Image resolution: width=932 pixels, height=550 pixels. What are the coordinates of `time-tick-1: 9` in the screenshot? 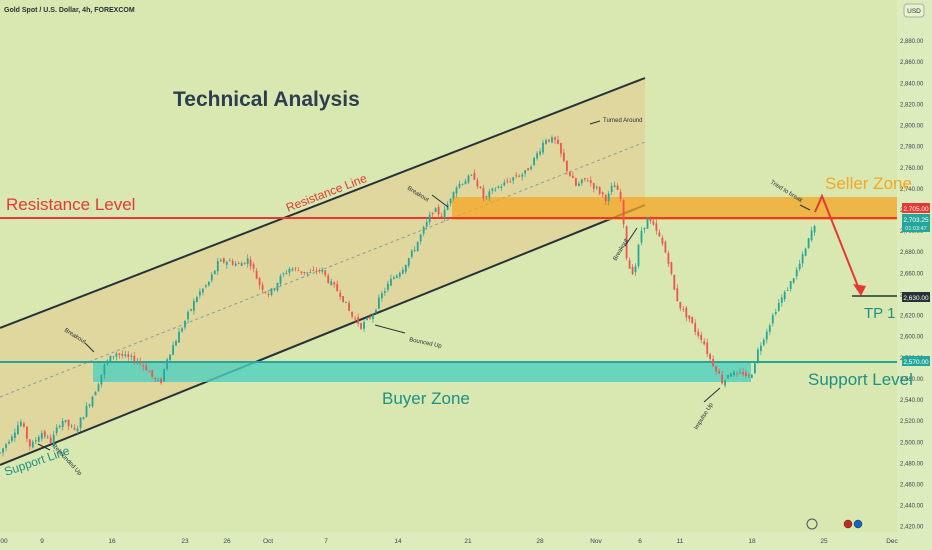 It's located at (42, 541).